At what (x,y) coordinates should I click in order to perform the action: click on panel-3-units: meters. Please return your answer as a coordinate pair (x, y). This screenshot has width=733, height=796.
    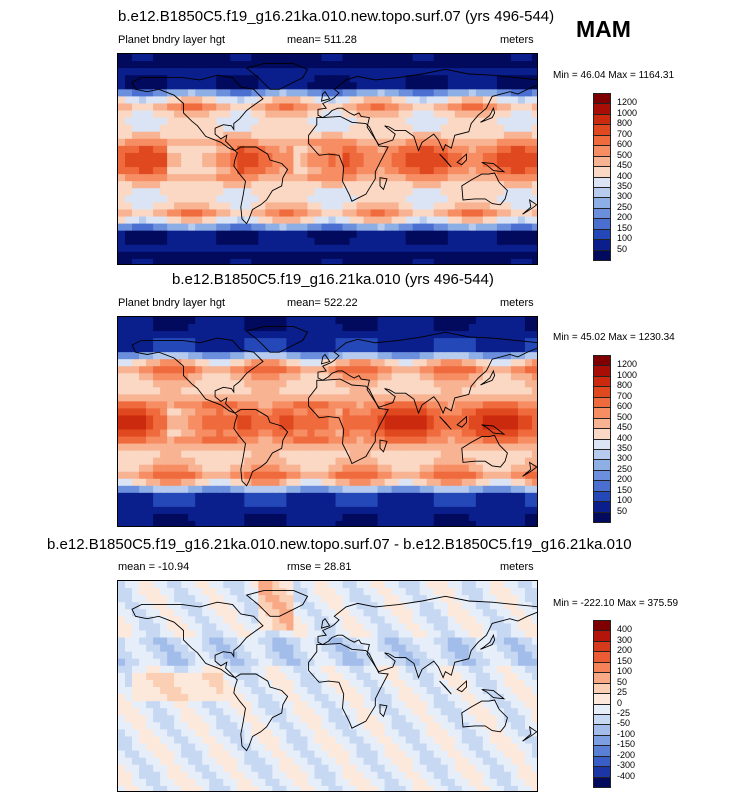
    Looking at the image, I should click on (517, 567).